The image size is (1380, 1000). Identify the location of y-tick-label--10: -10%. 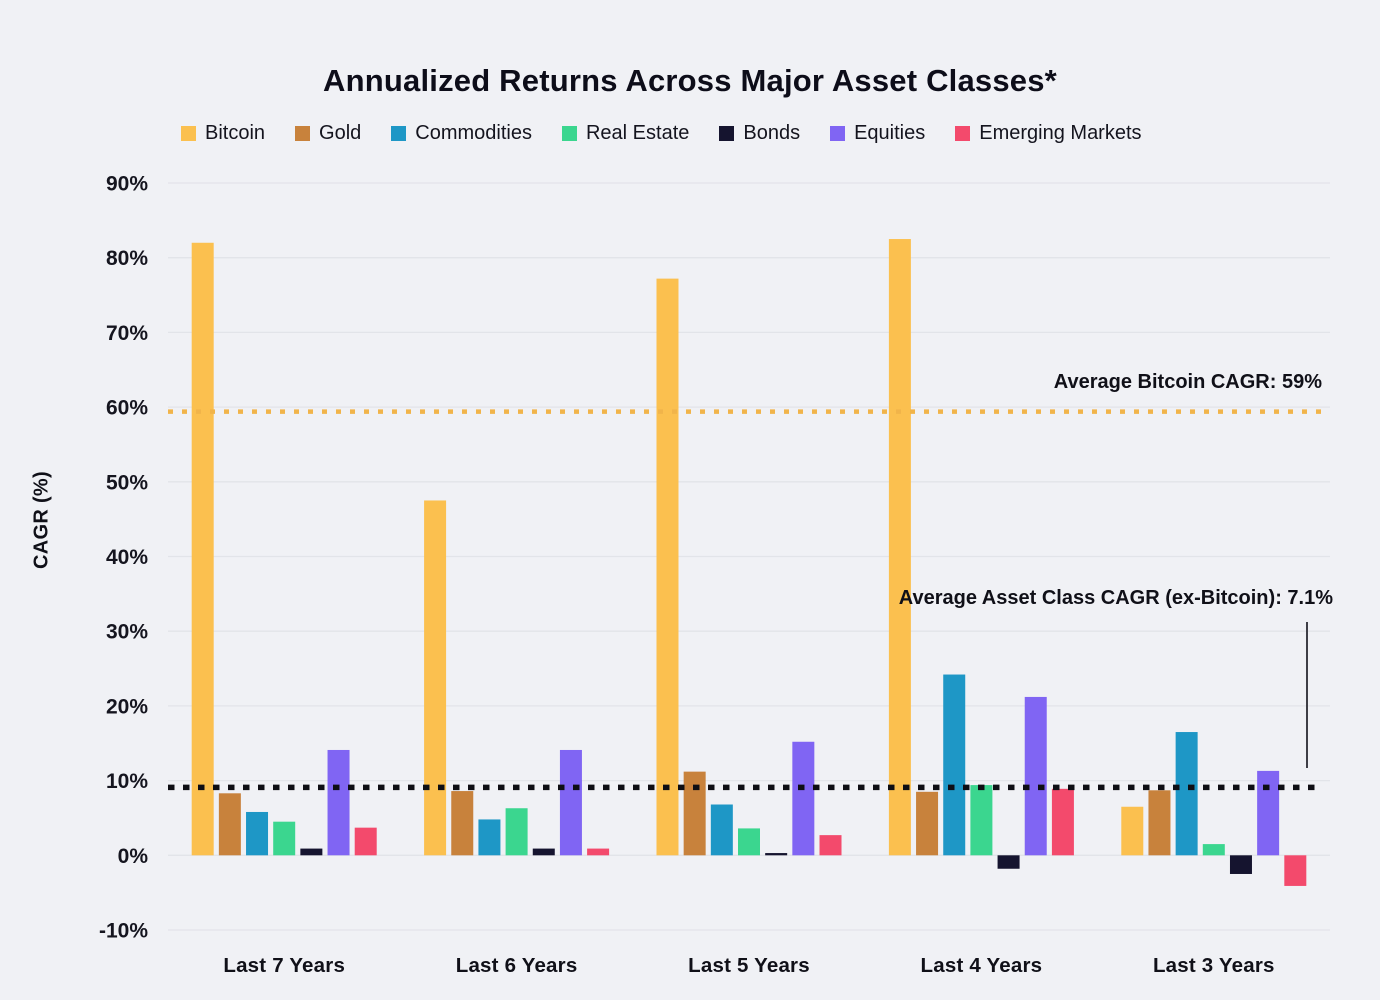
(123, 931).